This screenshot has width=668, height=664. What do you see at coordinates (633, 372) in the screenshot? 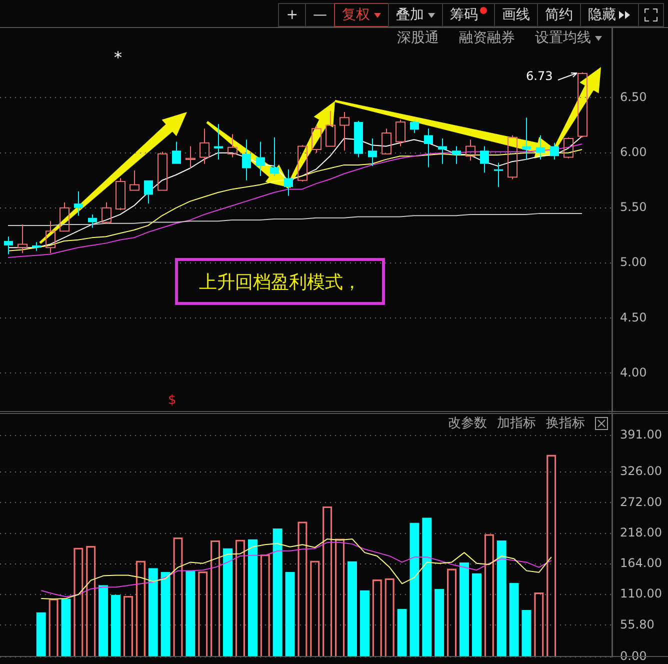
I see `y-tick-label: 4.00` at bounding box center [633, 372].